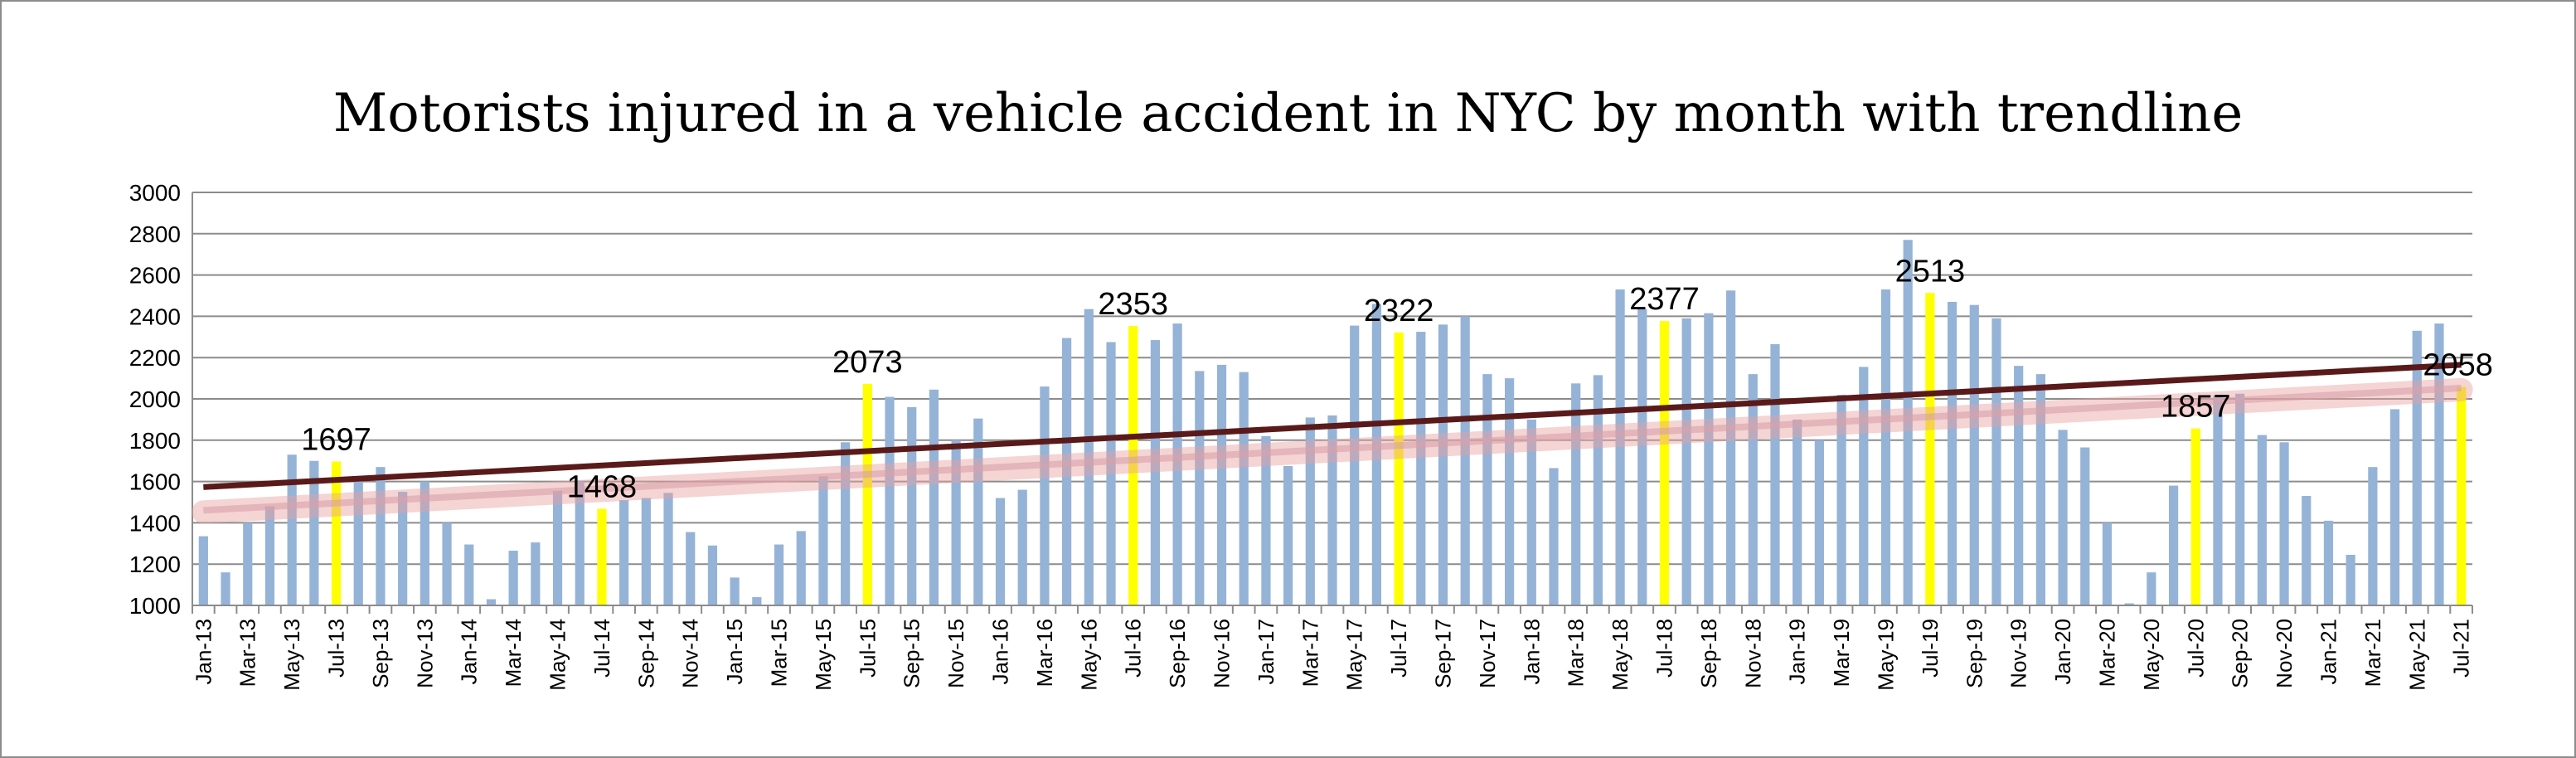 The height and width of the screenshot is (758, 2576). What do you see at coordinates (155, 234) in the screenshot?
I see `y-tick-label: 2800` at bounding box center [155, 234].